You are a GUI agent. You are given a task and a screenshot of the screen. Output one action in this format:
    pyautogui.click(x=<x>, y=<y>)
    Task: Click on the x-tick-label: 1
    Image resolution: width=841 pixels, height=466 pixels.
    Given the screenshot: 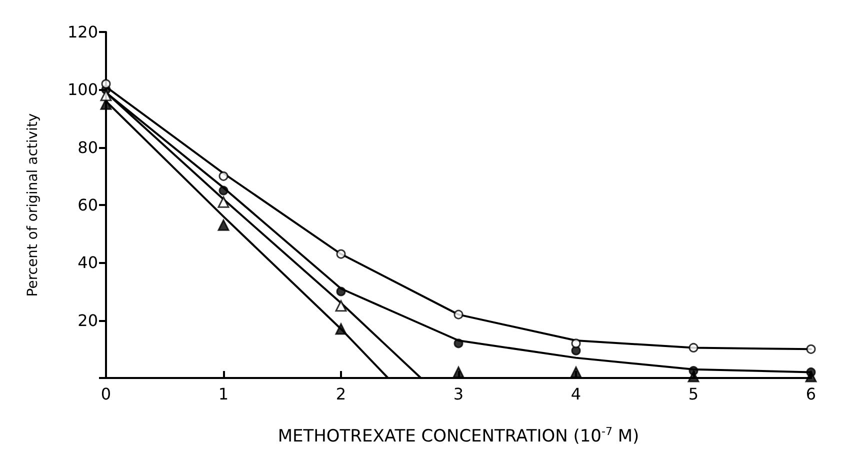 What is the action you would take?
    pyautogui.click(x=223, y=394)
    